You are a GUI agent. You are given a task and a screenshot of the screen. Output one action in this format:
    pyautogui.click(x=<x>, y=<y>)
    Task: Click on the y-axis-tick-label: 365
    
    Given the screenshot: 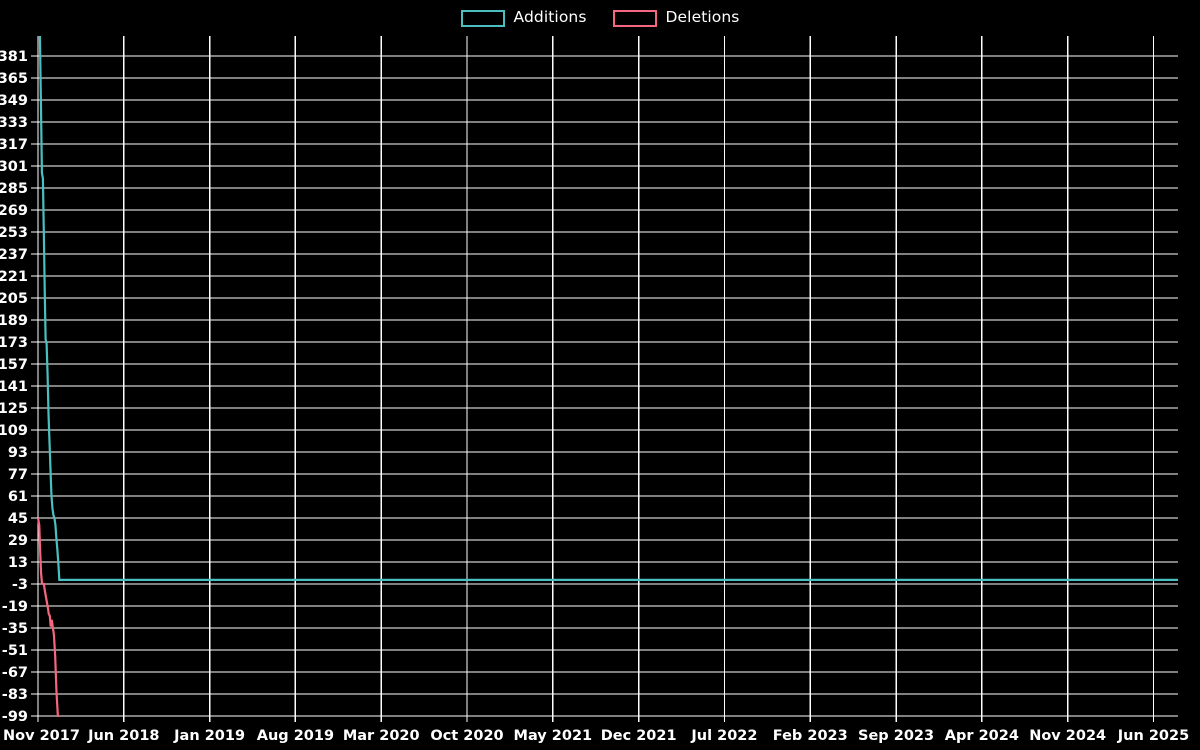 What is the action you would take?
    pyautogui.click(x=14, y=79)
    